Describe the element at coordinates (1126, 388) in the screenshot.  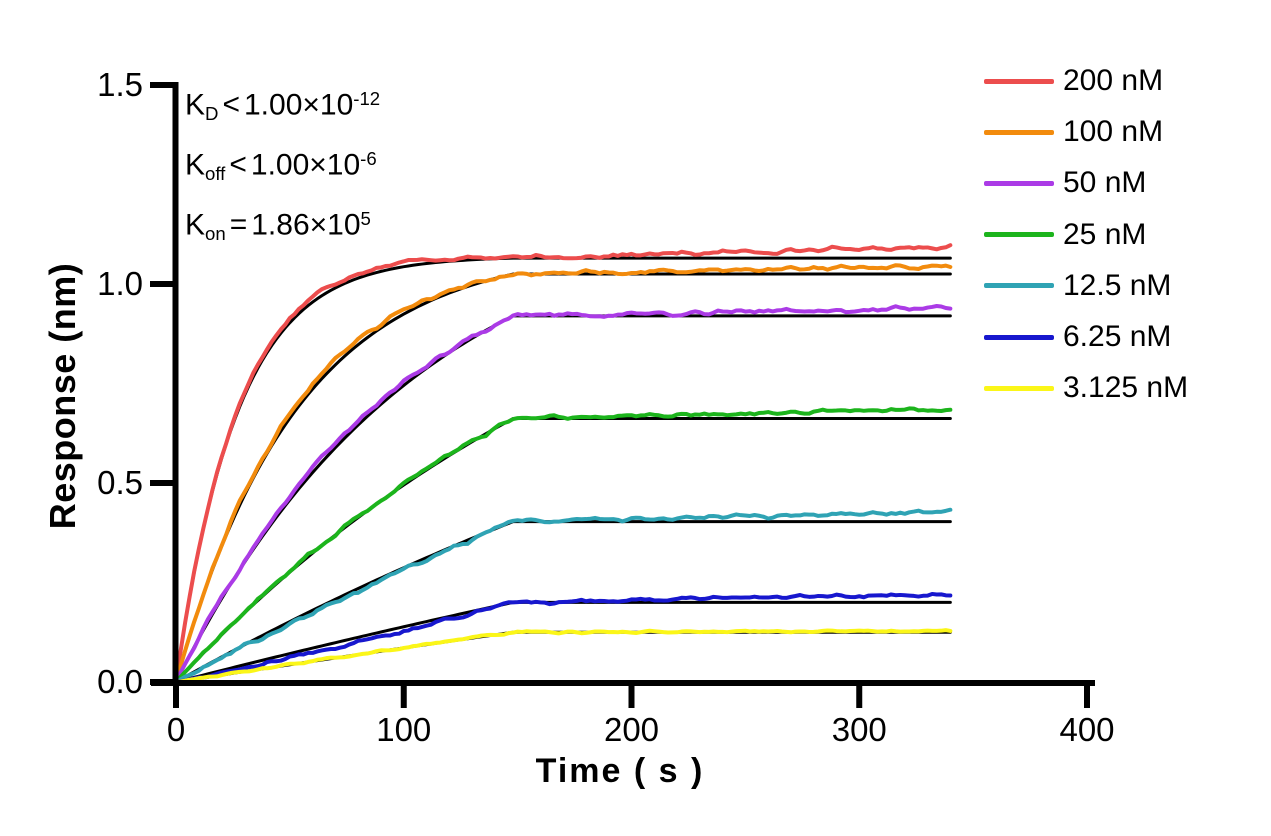
I see `legend-label: 3.125 nM` at that location.